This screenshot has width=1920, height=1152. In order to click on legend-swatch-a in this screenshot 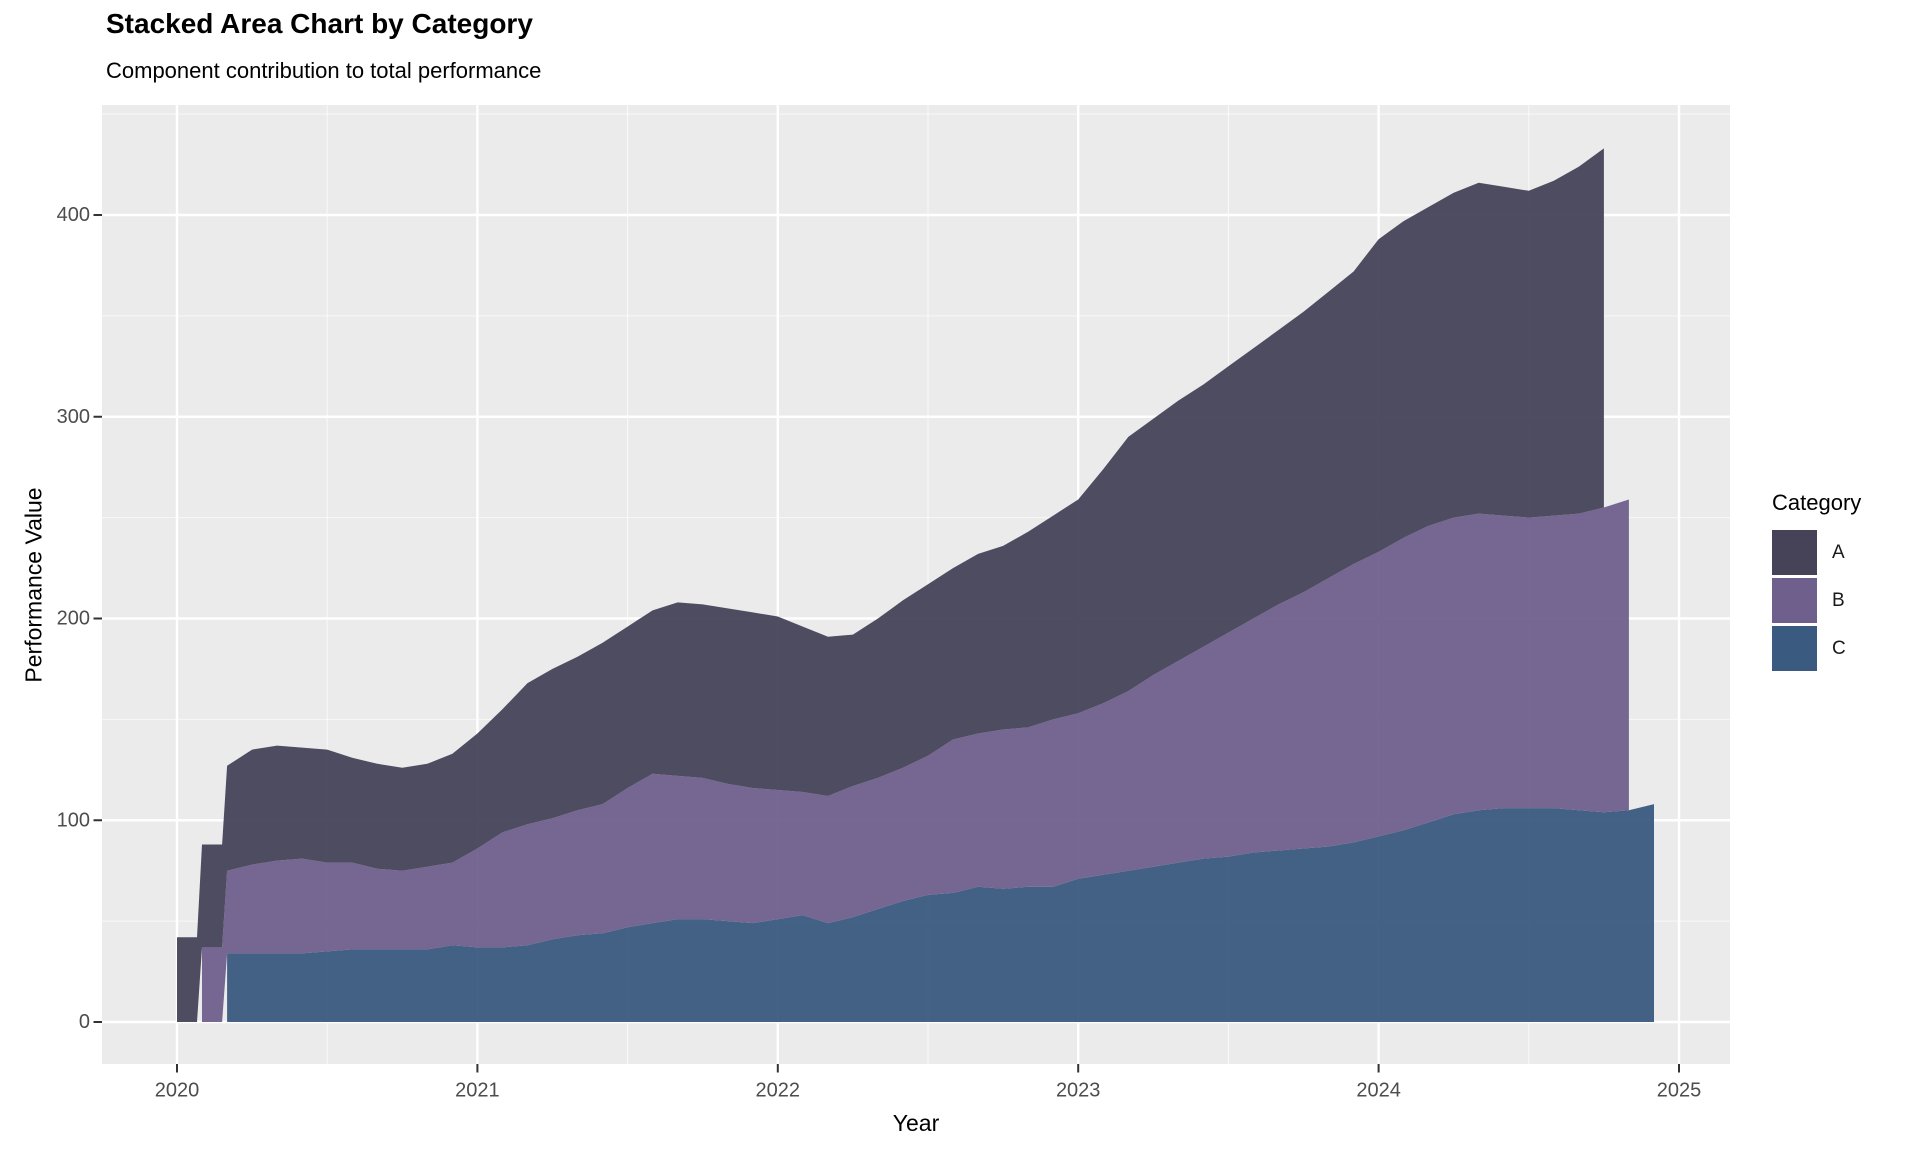, I will do `click(1794, 552)`.